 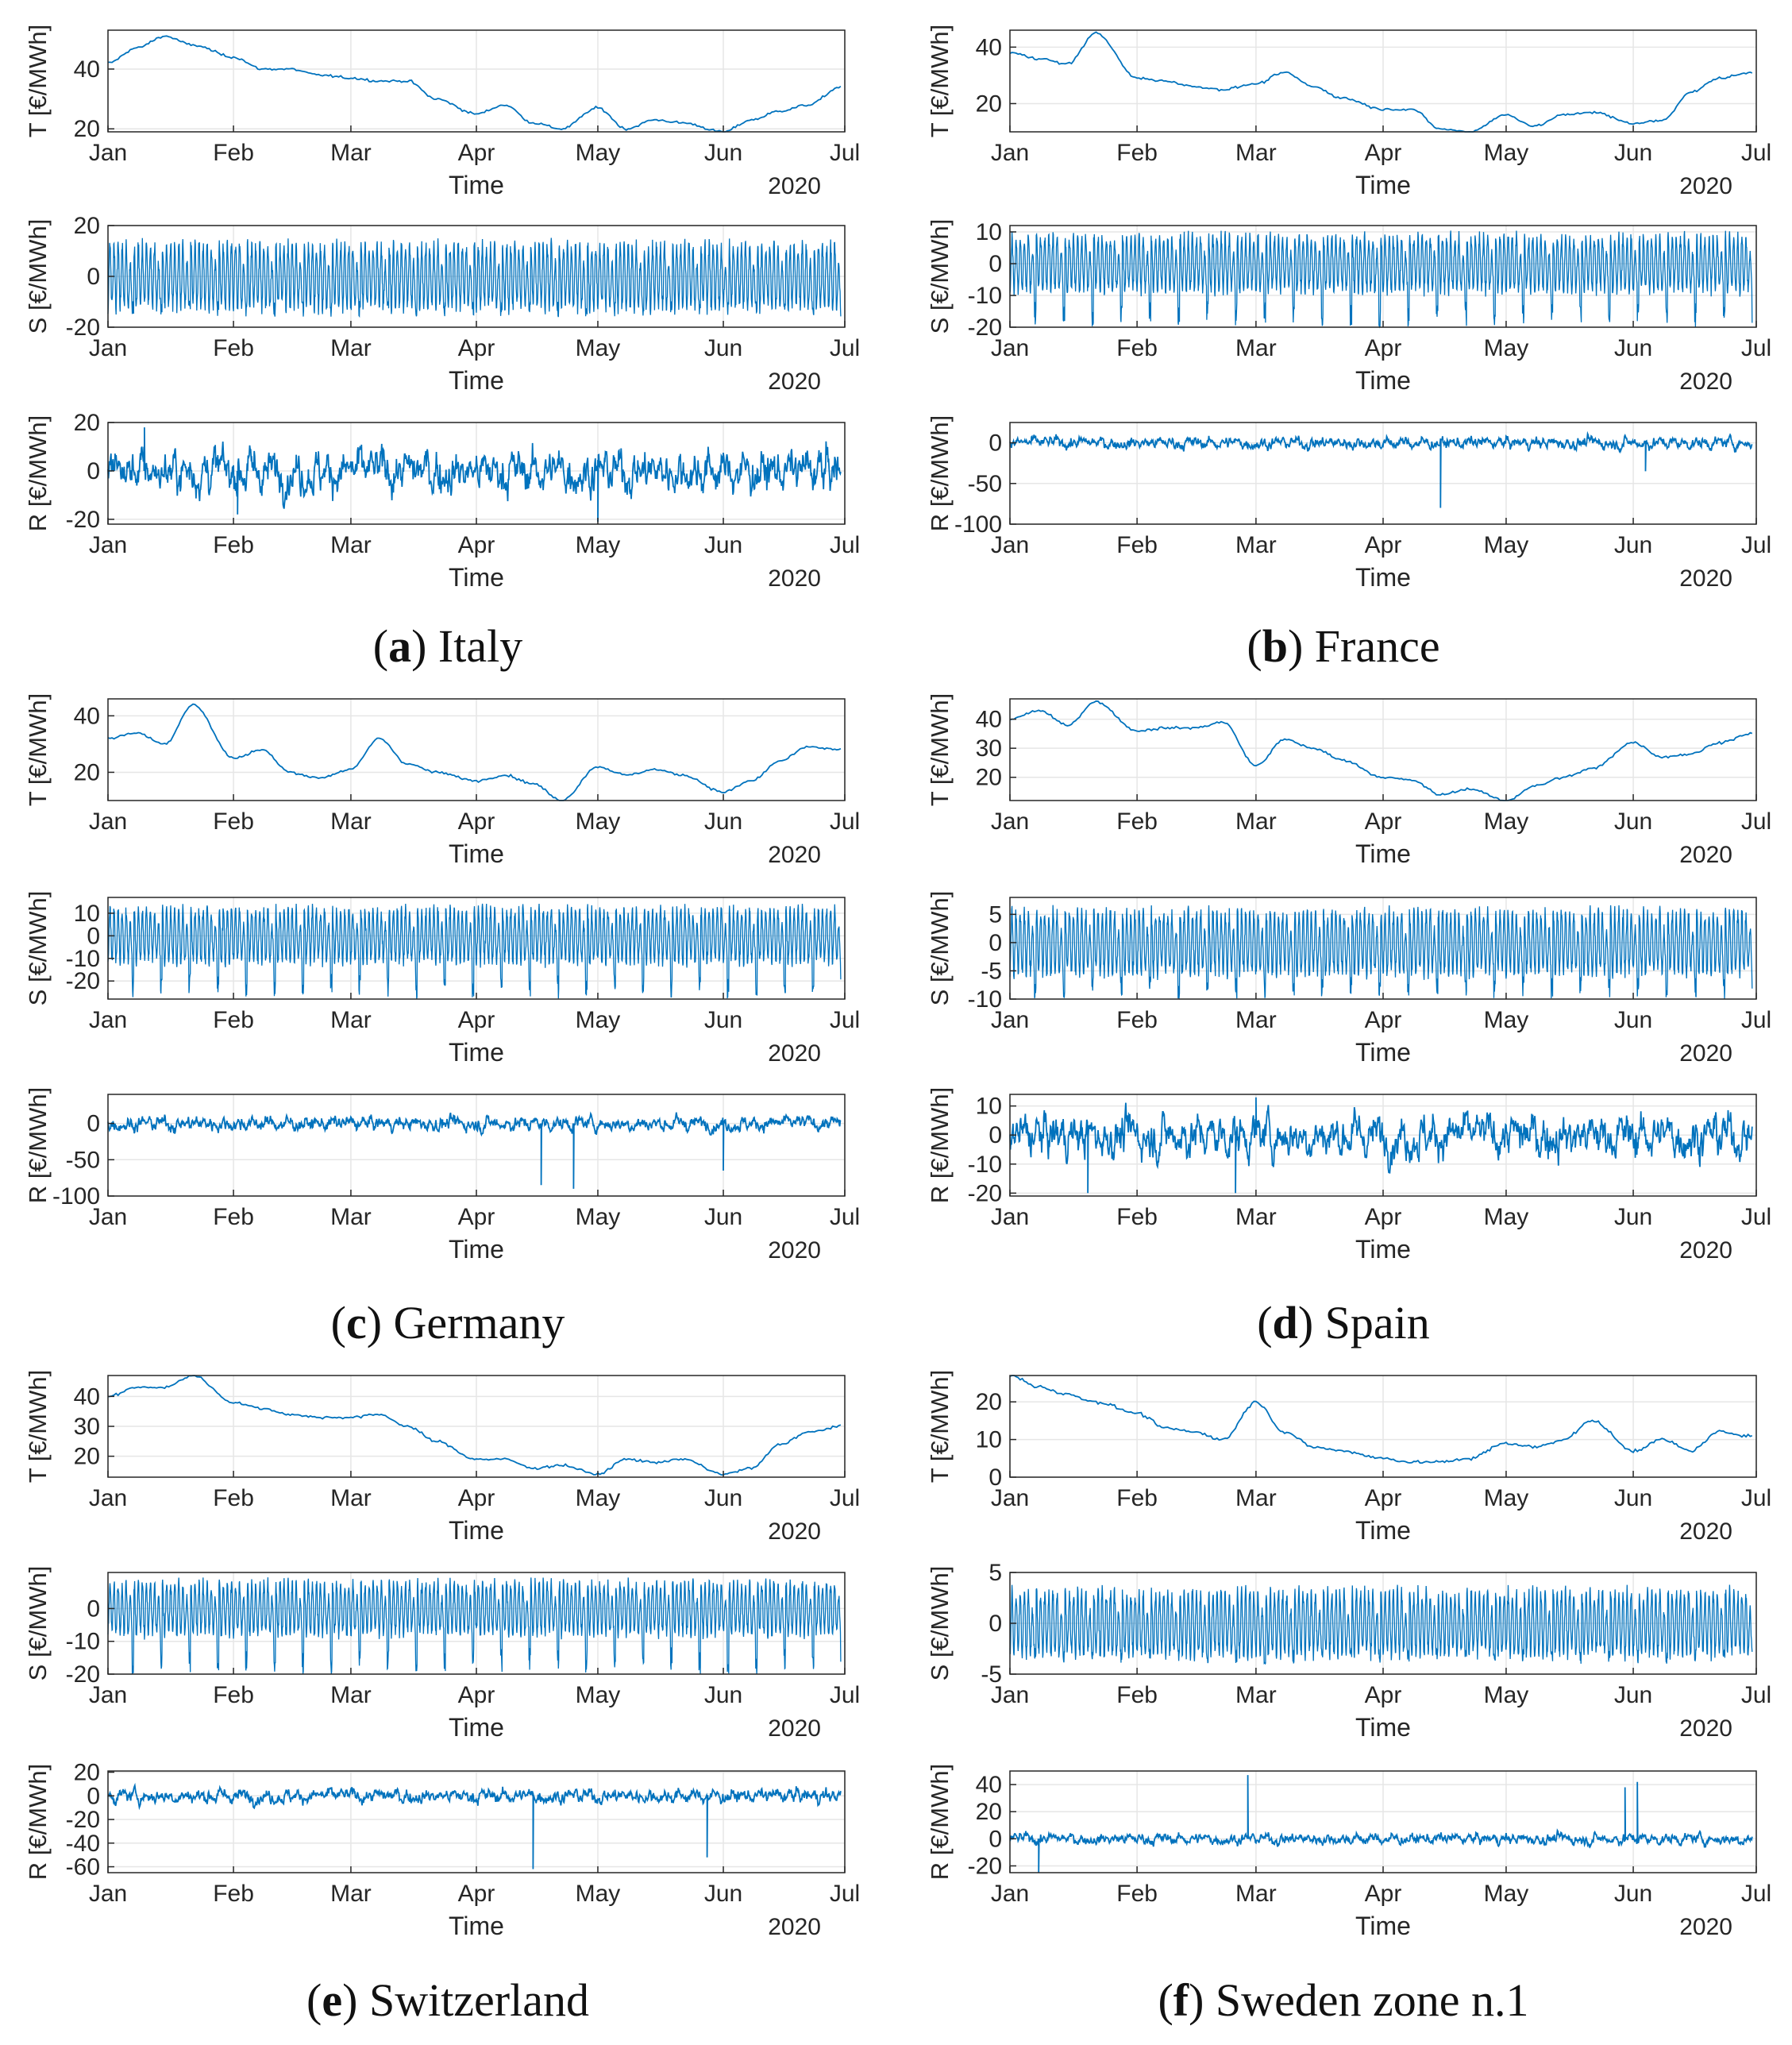 I want to click on ytick-label: -100, so click(x=978, y=524).